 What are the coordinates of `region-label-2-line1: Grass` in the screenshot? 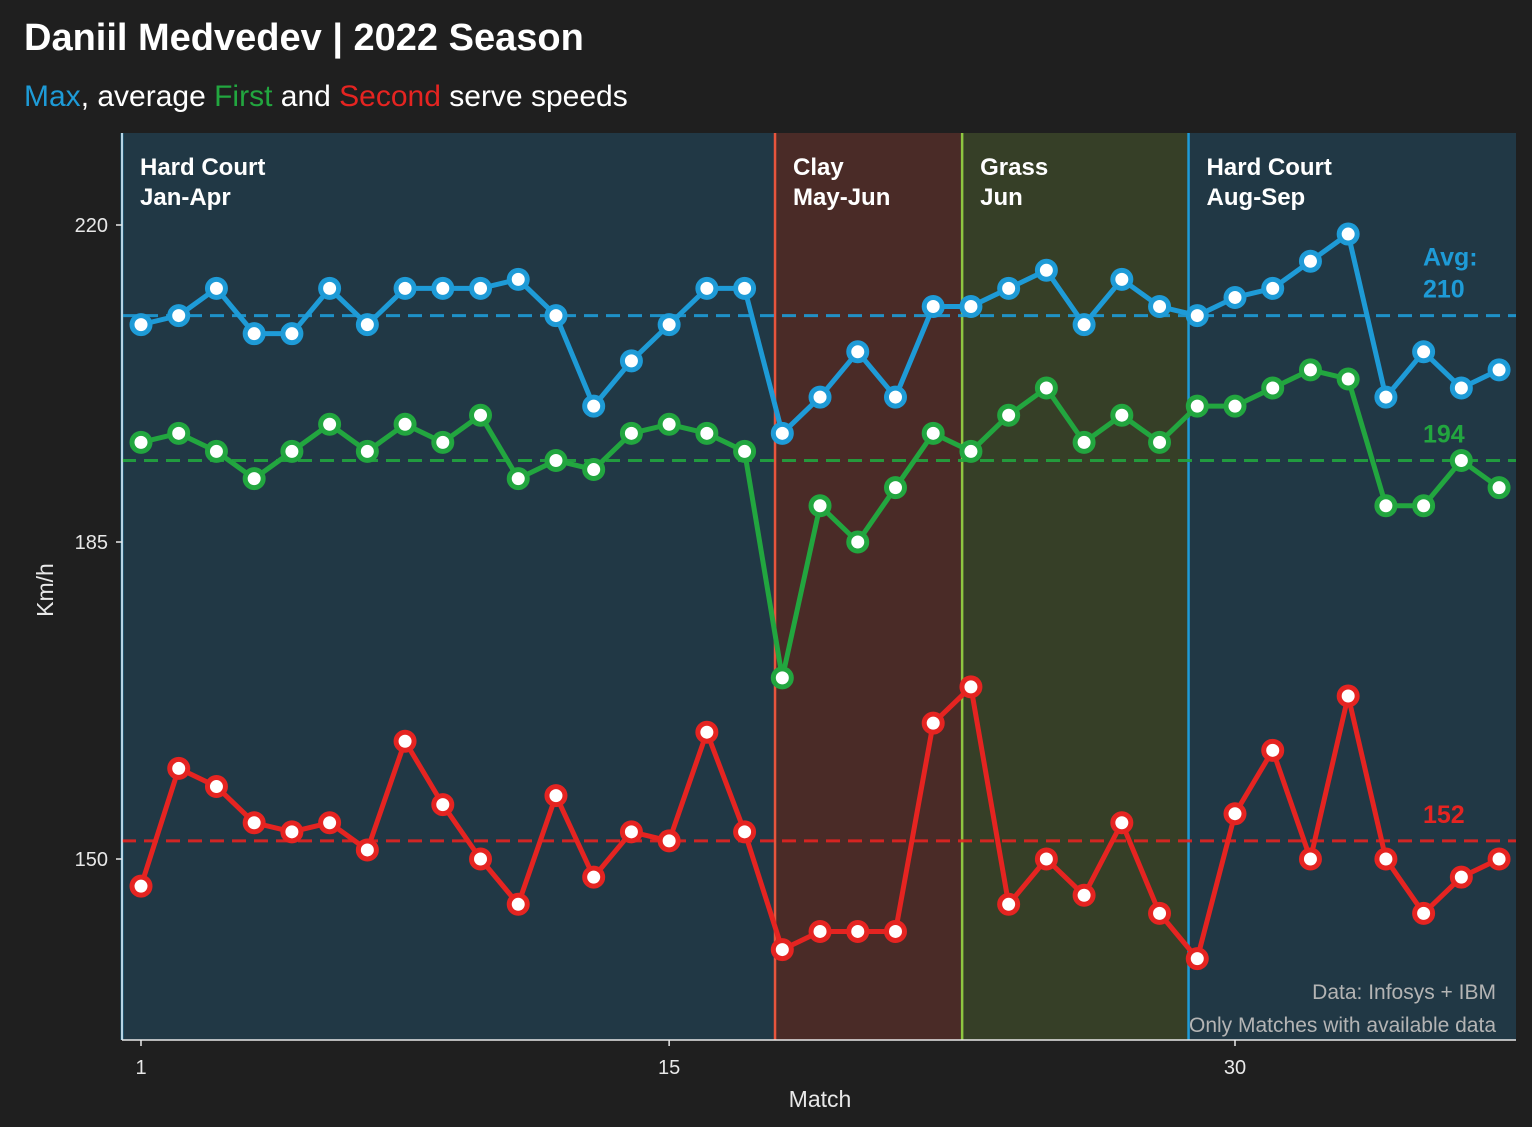 It's located at (1014, 167).